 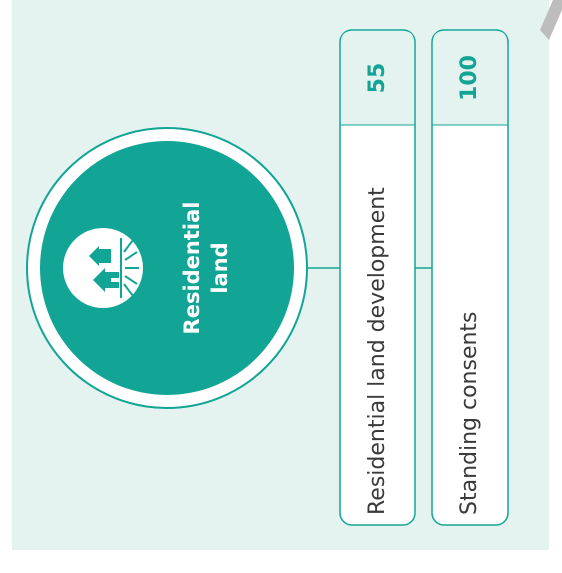 I want to click on item-card: 55 Residential land development, so click(x=377, y=277).